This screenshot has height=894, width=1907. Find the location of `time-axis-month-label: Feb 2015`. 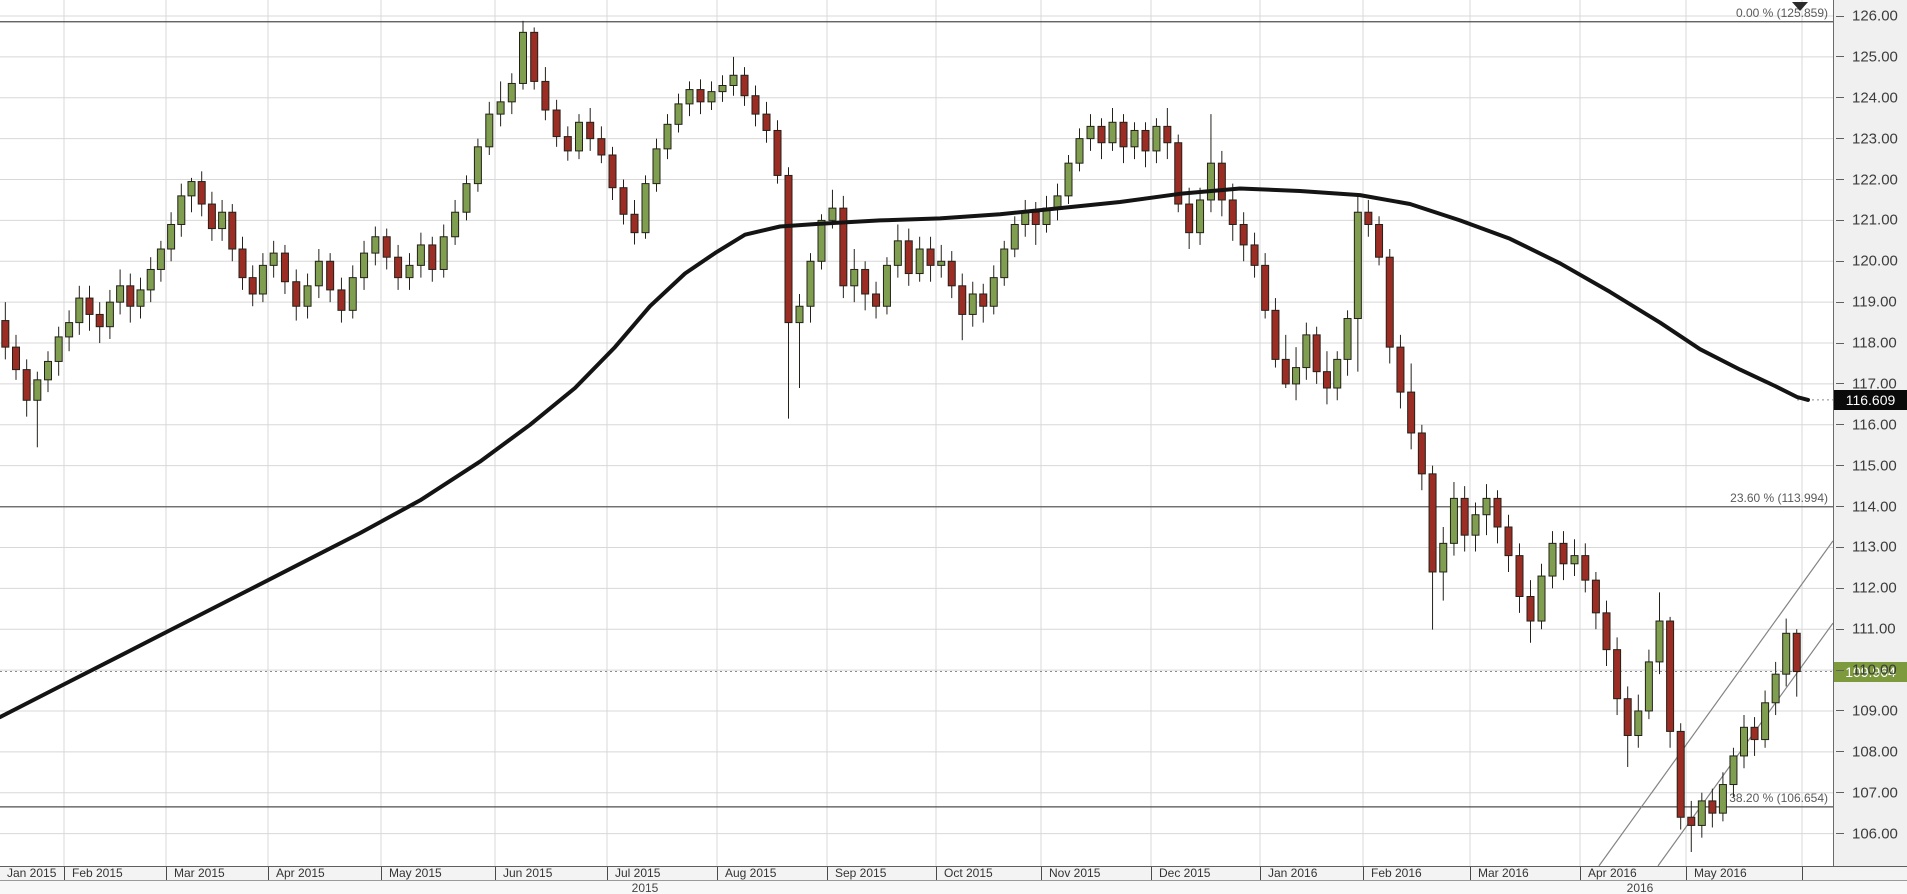

time-axis-month-label: Feb 2015 is located at coordinates (97, 873).